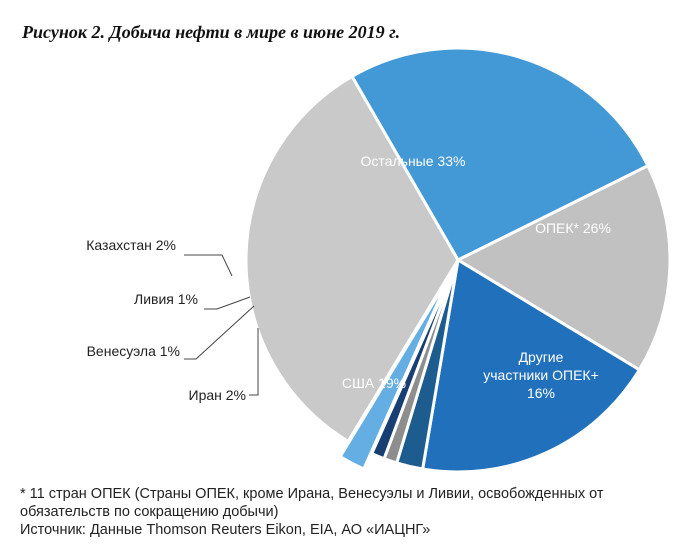 This screenshot has height=560, width=700. What do you see at coordinates (218, 395) in the screenshot?
I see `label-iran: Иран 2%` at bounding box center [218, 395].